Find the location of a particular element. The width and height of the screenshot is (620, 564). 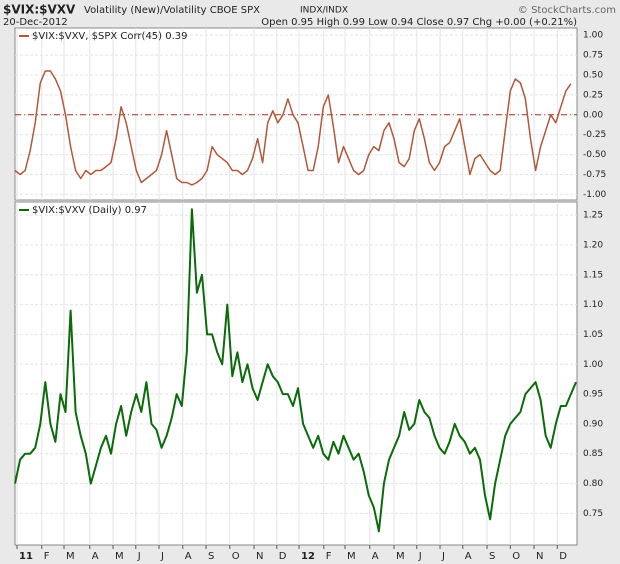

x-tick-label: 11 is located at coordinates (26, 556).